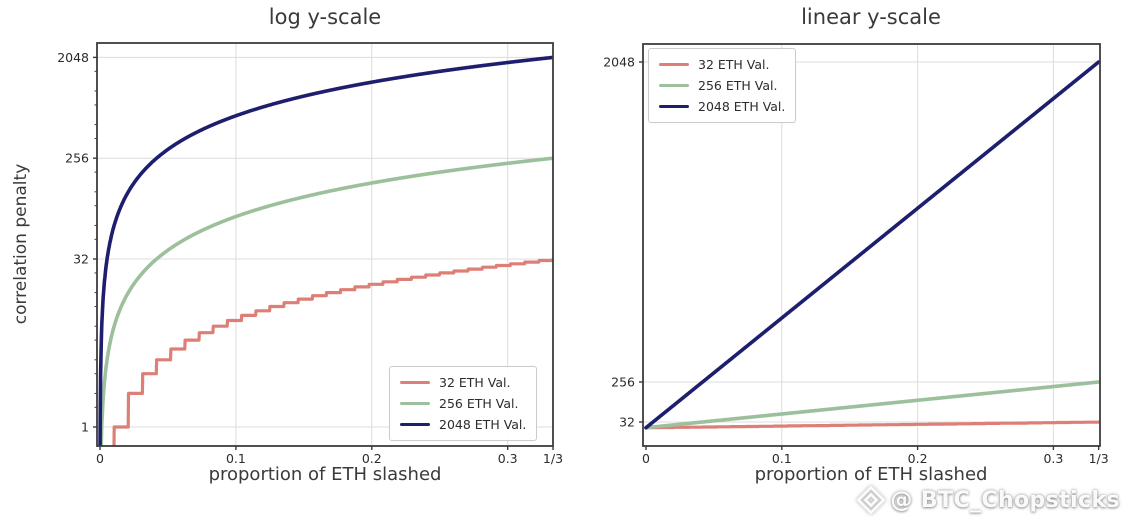 The image size is (1128, 518). I want to click on y-tick-label: 1, so click(85, 427).